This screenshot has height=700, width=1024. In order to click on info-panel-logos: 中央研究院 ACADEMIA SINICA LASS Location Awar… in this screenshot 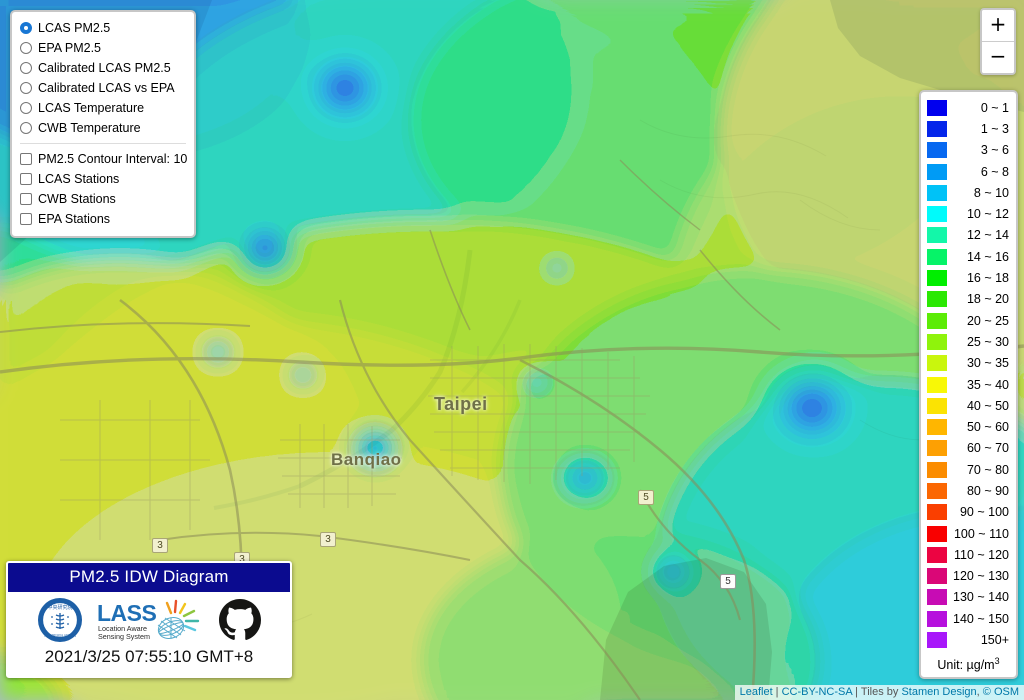, I will do `click(149, 618)`.